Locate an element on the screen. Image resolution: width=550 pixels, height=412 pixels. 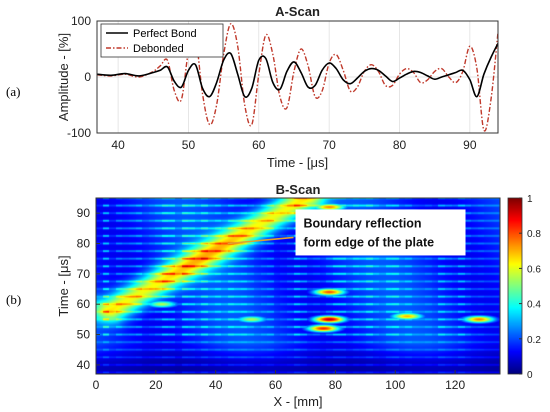
a-scan-x-tick-label: 90 is located at coordinates (470, 145).